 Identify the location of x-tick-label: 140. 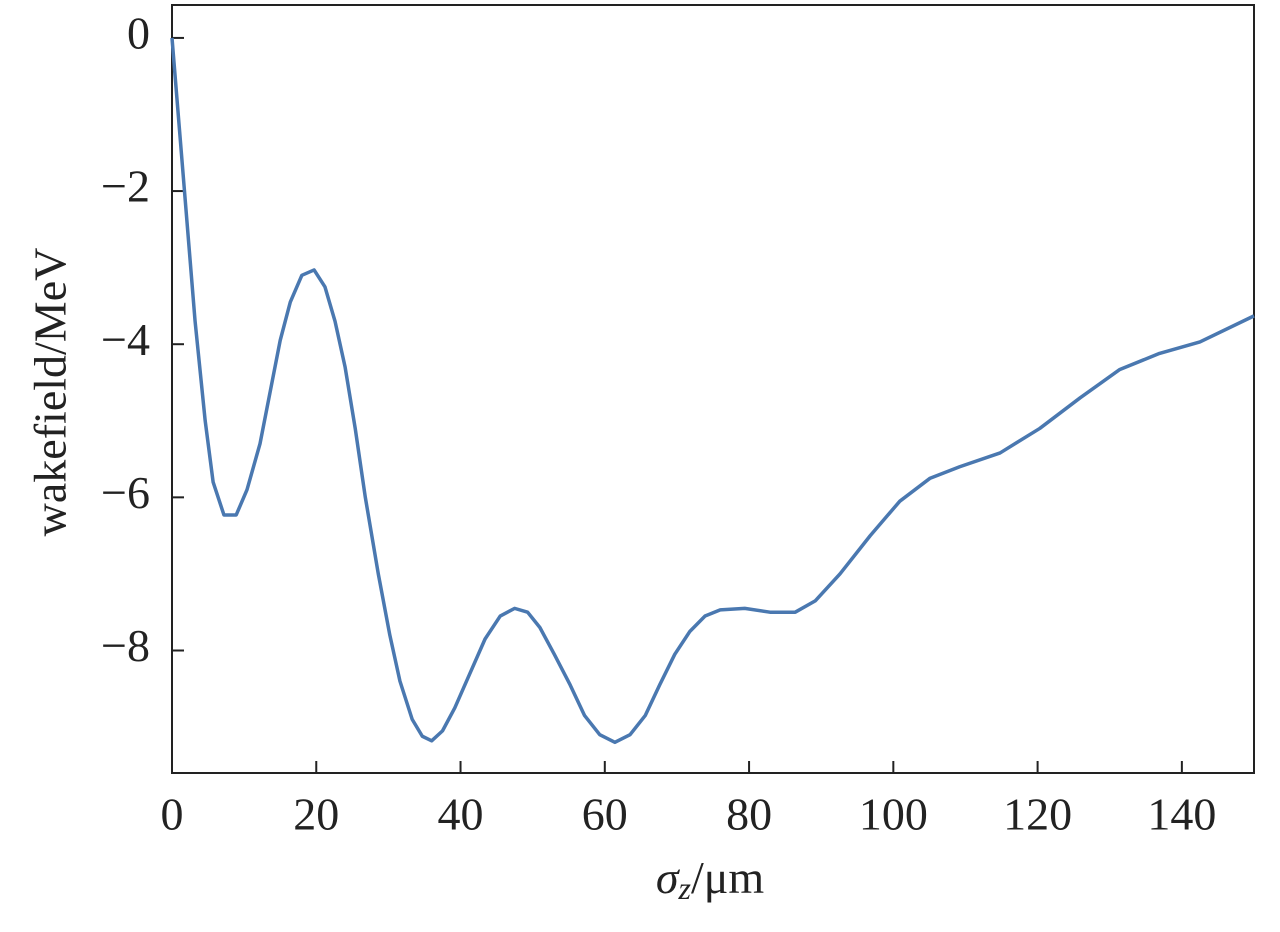
(1181, 814).